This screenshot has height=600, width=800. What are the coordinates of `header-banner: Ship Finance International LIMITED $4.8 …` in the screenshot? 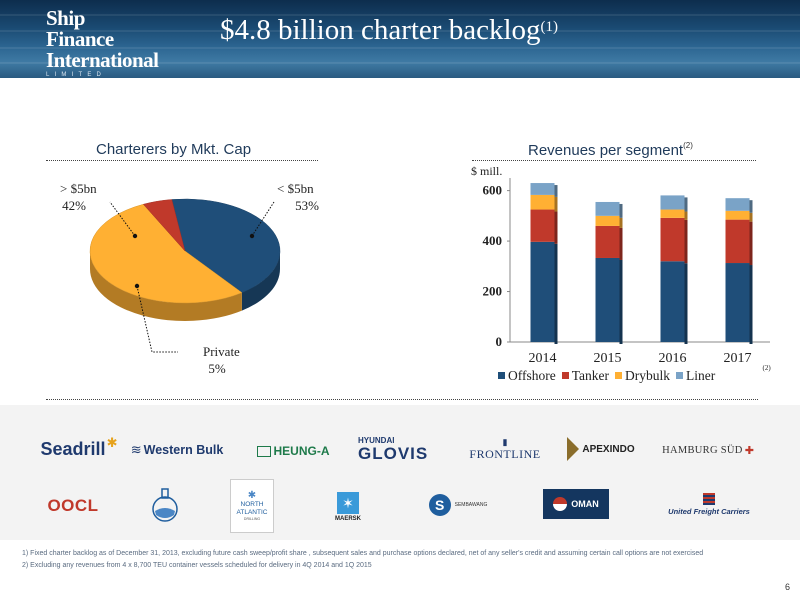 It's located at (400, 39).